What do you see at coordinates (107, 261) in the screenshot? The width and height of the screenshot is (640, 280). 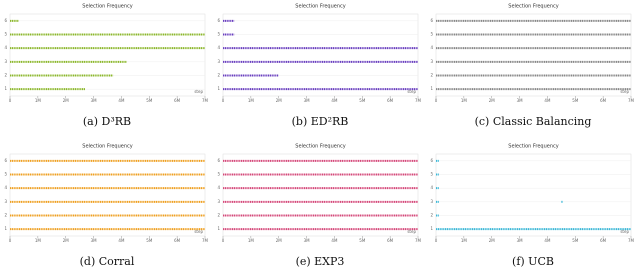 I see `caption: (d) Corral` at bounding box center [107, 261].